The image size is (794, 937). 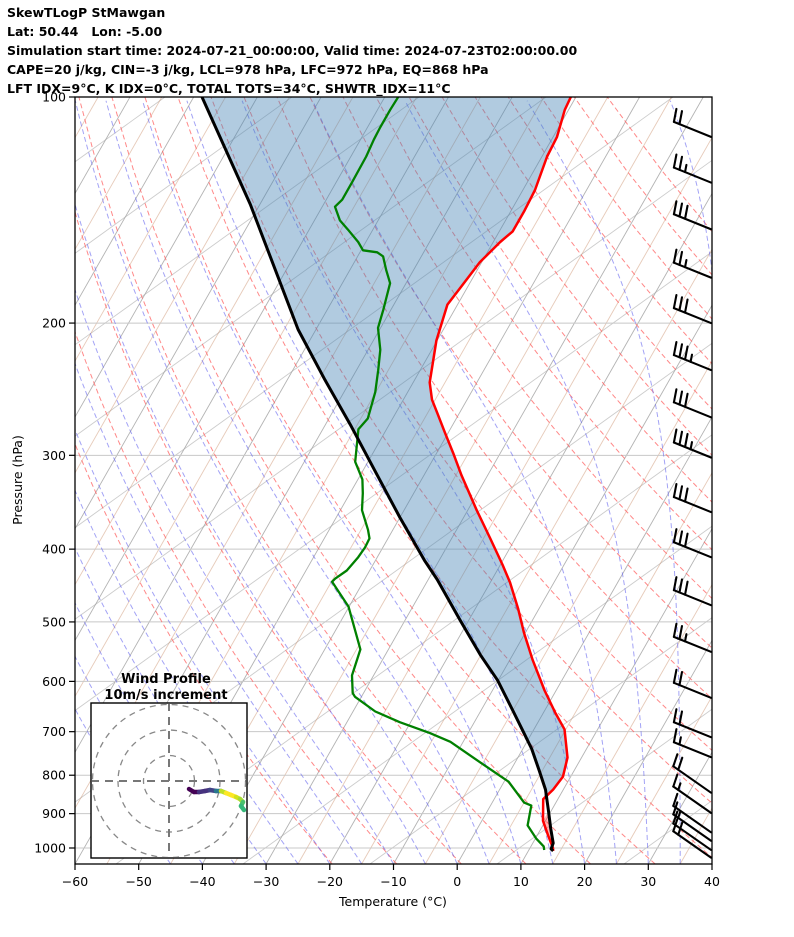 I want to click on y-tick-label: 600, so click(x=54, y=681).